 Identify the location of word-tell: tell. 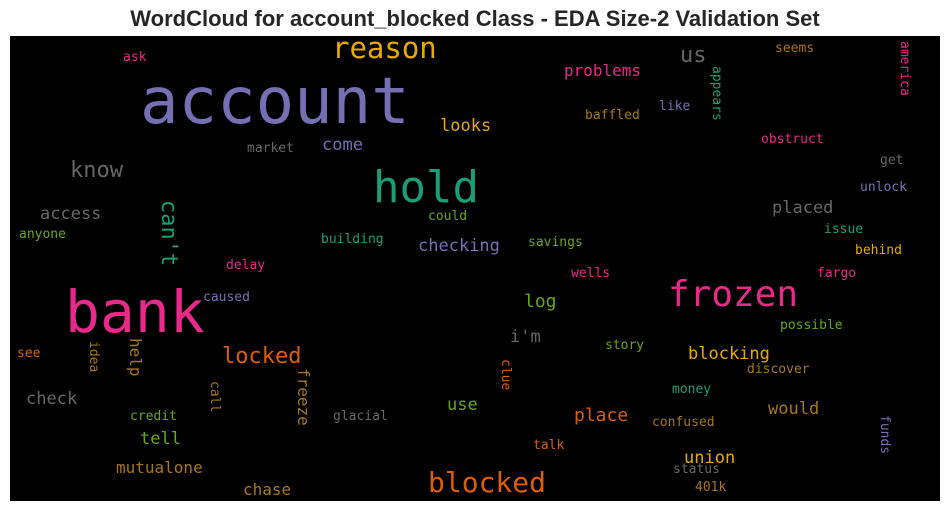
(160, 439).